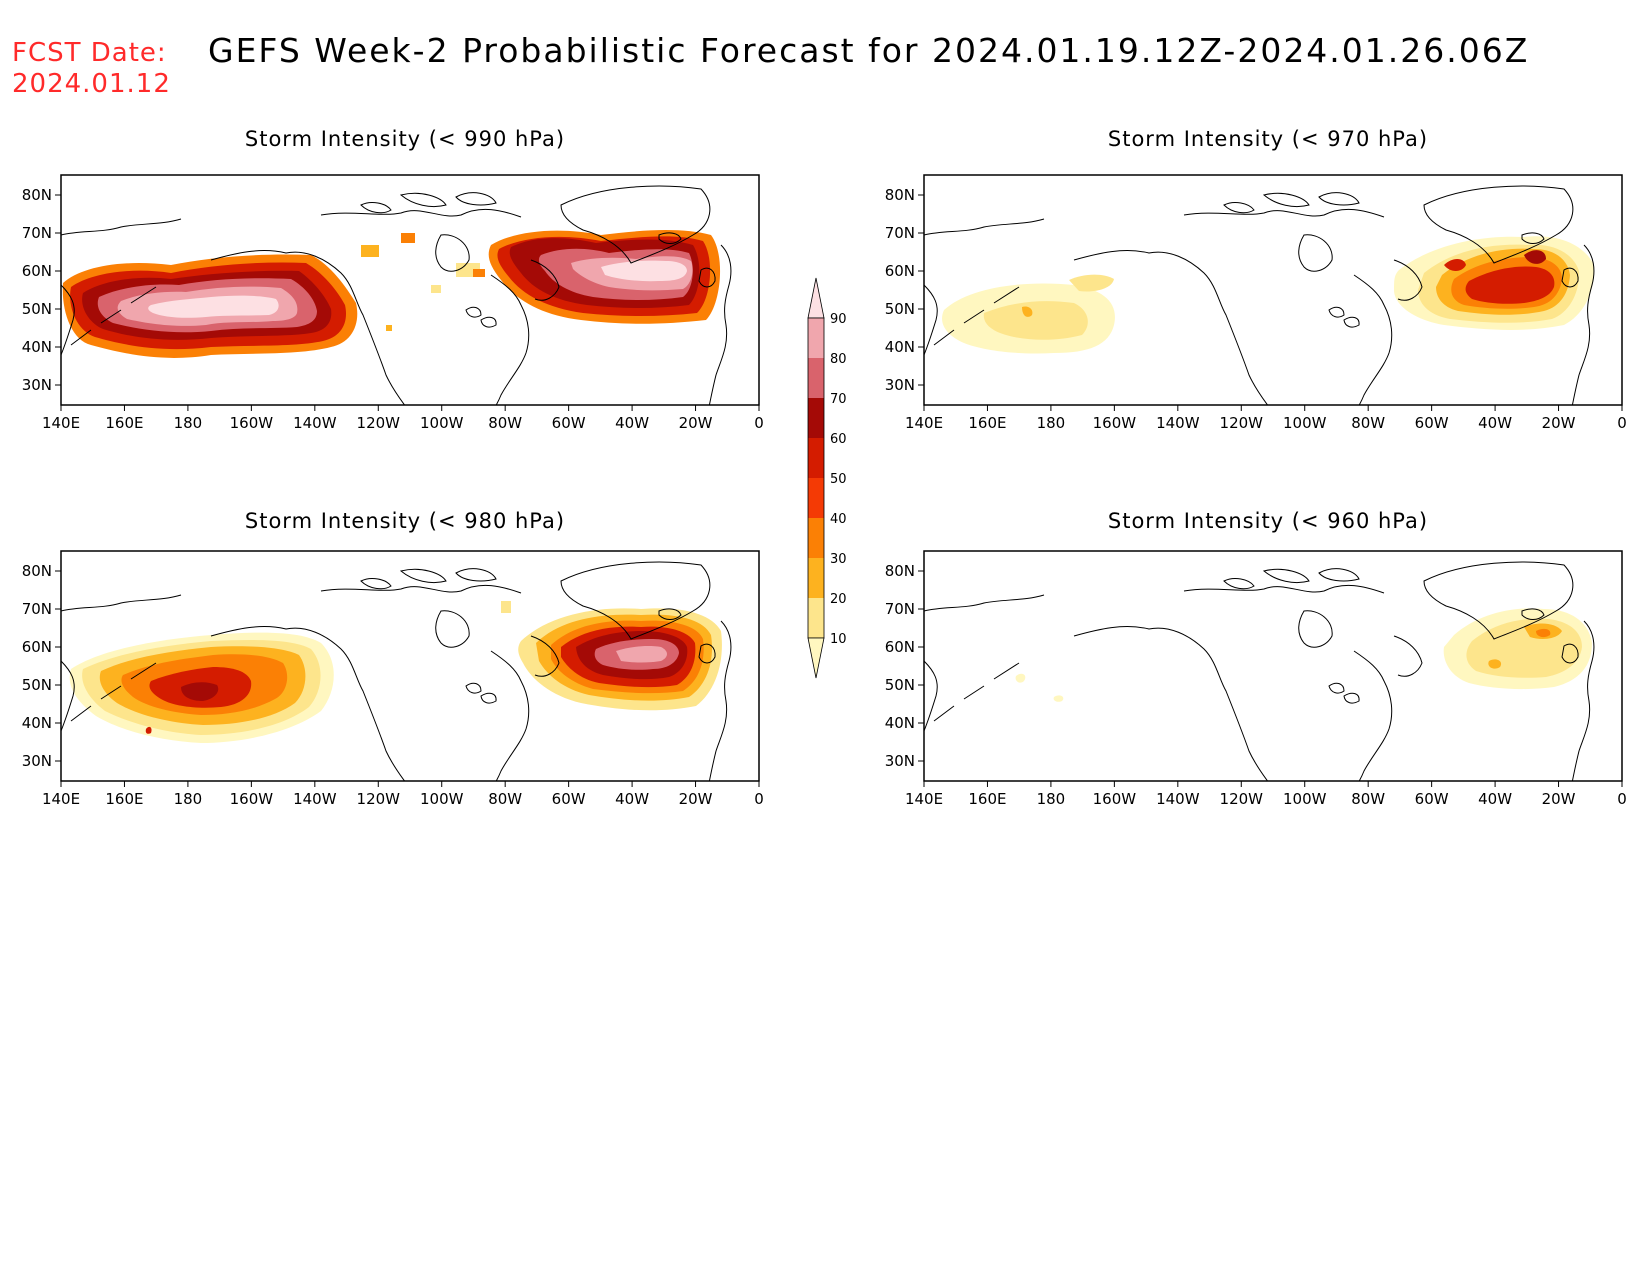  I want to click on lat-tick-label: 70N, so click(37, 233).